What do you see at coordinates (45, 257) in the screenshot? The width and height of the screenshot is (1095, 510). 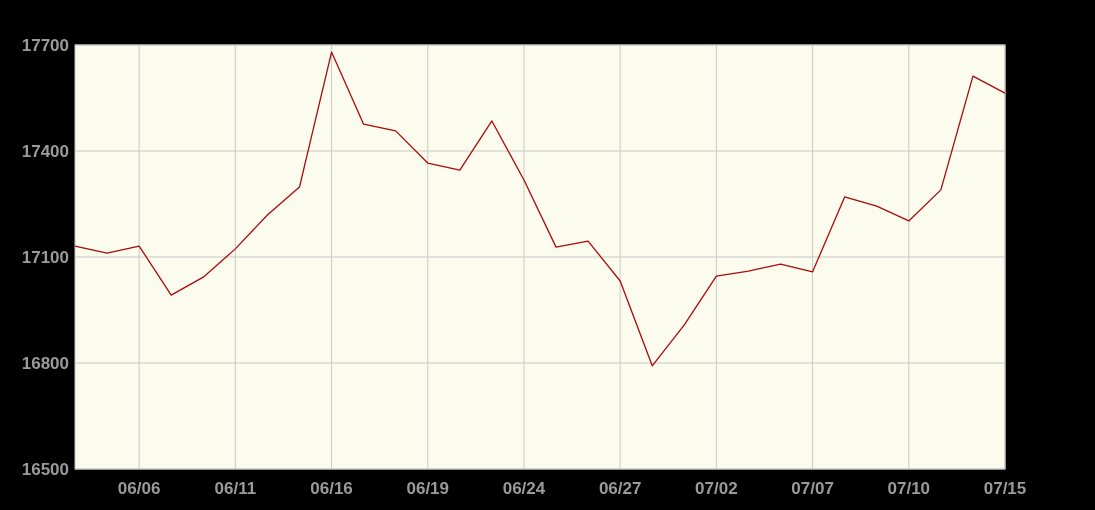 I see `y-tick-label: 17100` at bounding box center [45, 257].